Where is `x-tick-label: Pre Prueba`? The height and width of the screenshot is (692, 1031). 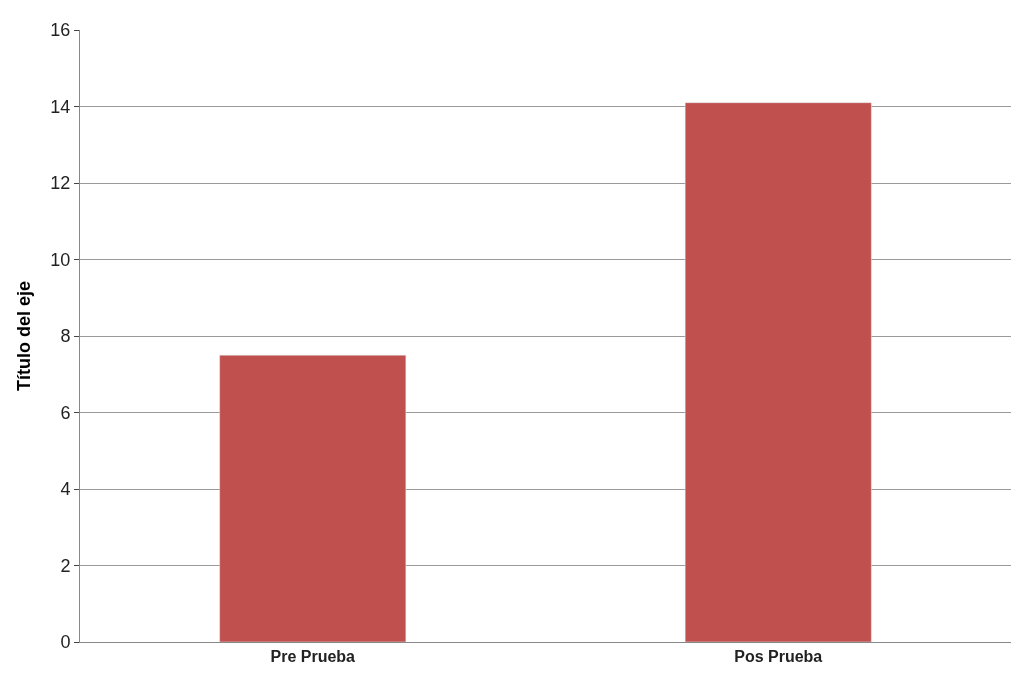 x-tick-label: Pre Prueba is located at coordinates (313, 657).